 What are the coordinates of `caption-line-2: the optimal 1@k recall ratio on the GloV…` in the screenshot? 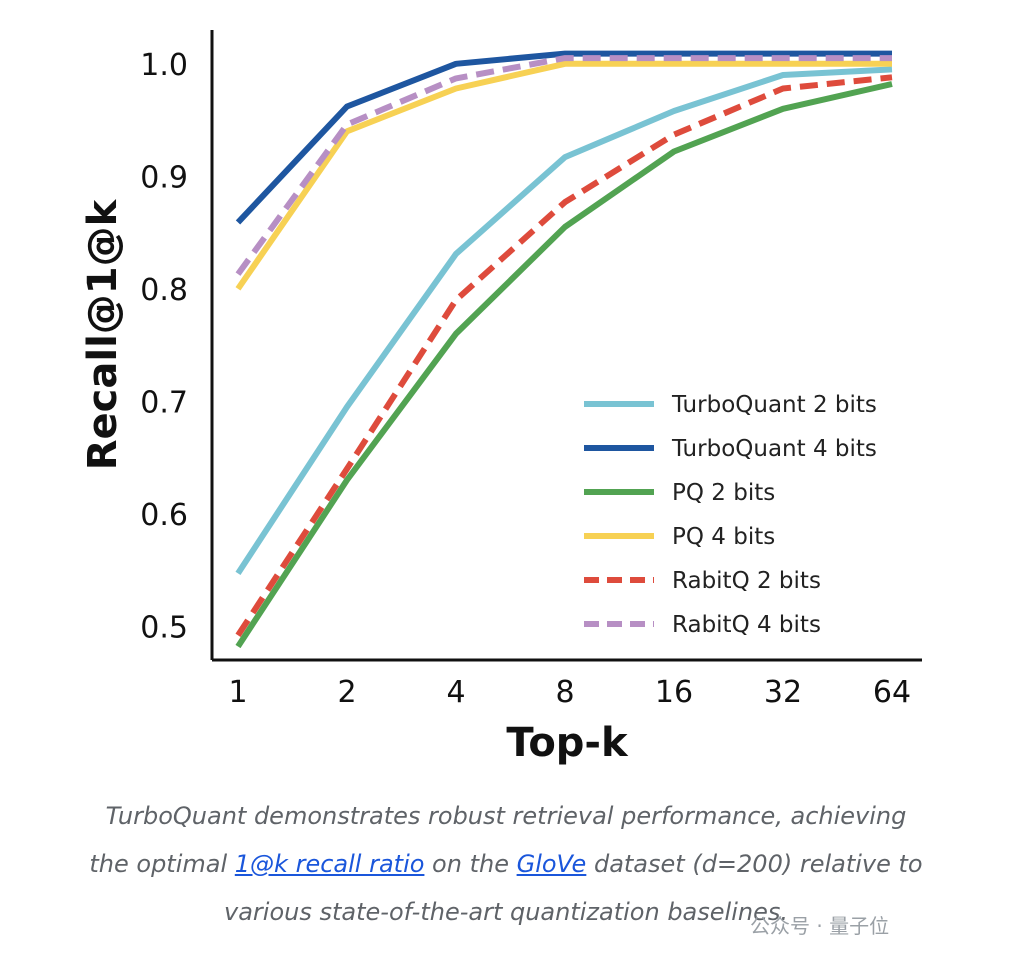 It's located at (506, 864).